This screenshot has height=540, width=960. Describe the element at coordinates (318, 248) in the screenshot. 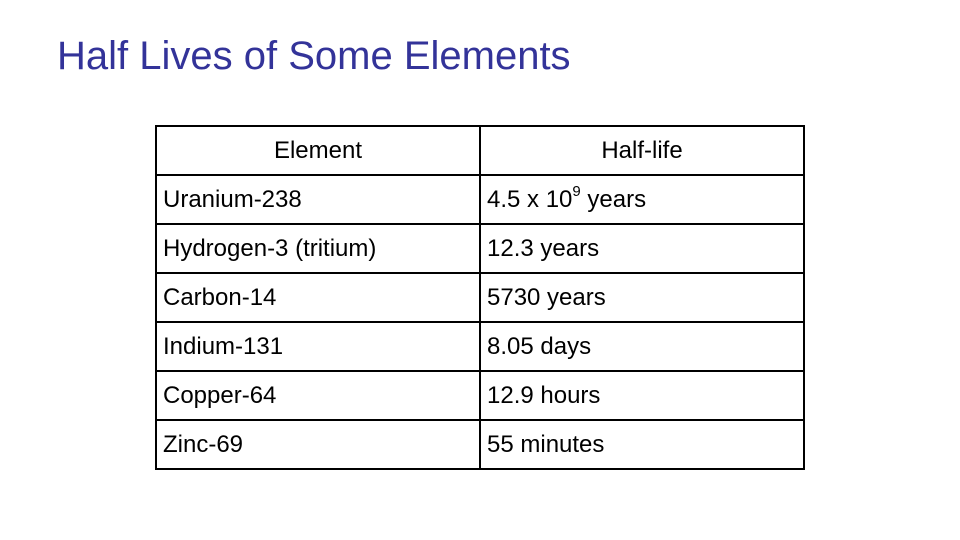

I see `cell-element: Hydrogen-3 (tritium)` at that location.